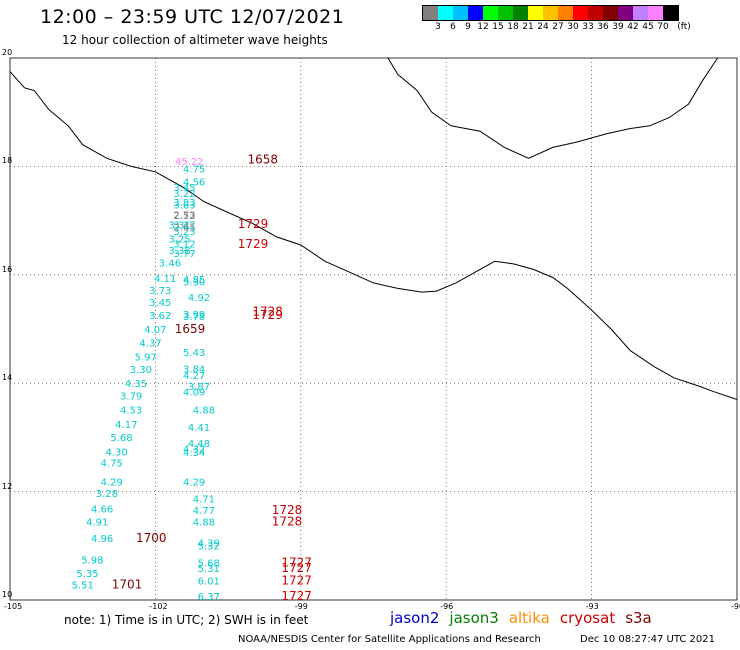 The image size is (740, 650). What do you see at coordinates (112, 483) in the screenshot?
I see `wave-height-label: 4.29` at bounding box center [112, 483].